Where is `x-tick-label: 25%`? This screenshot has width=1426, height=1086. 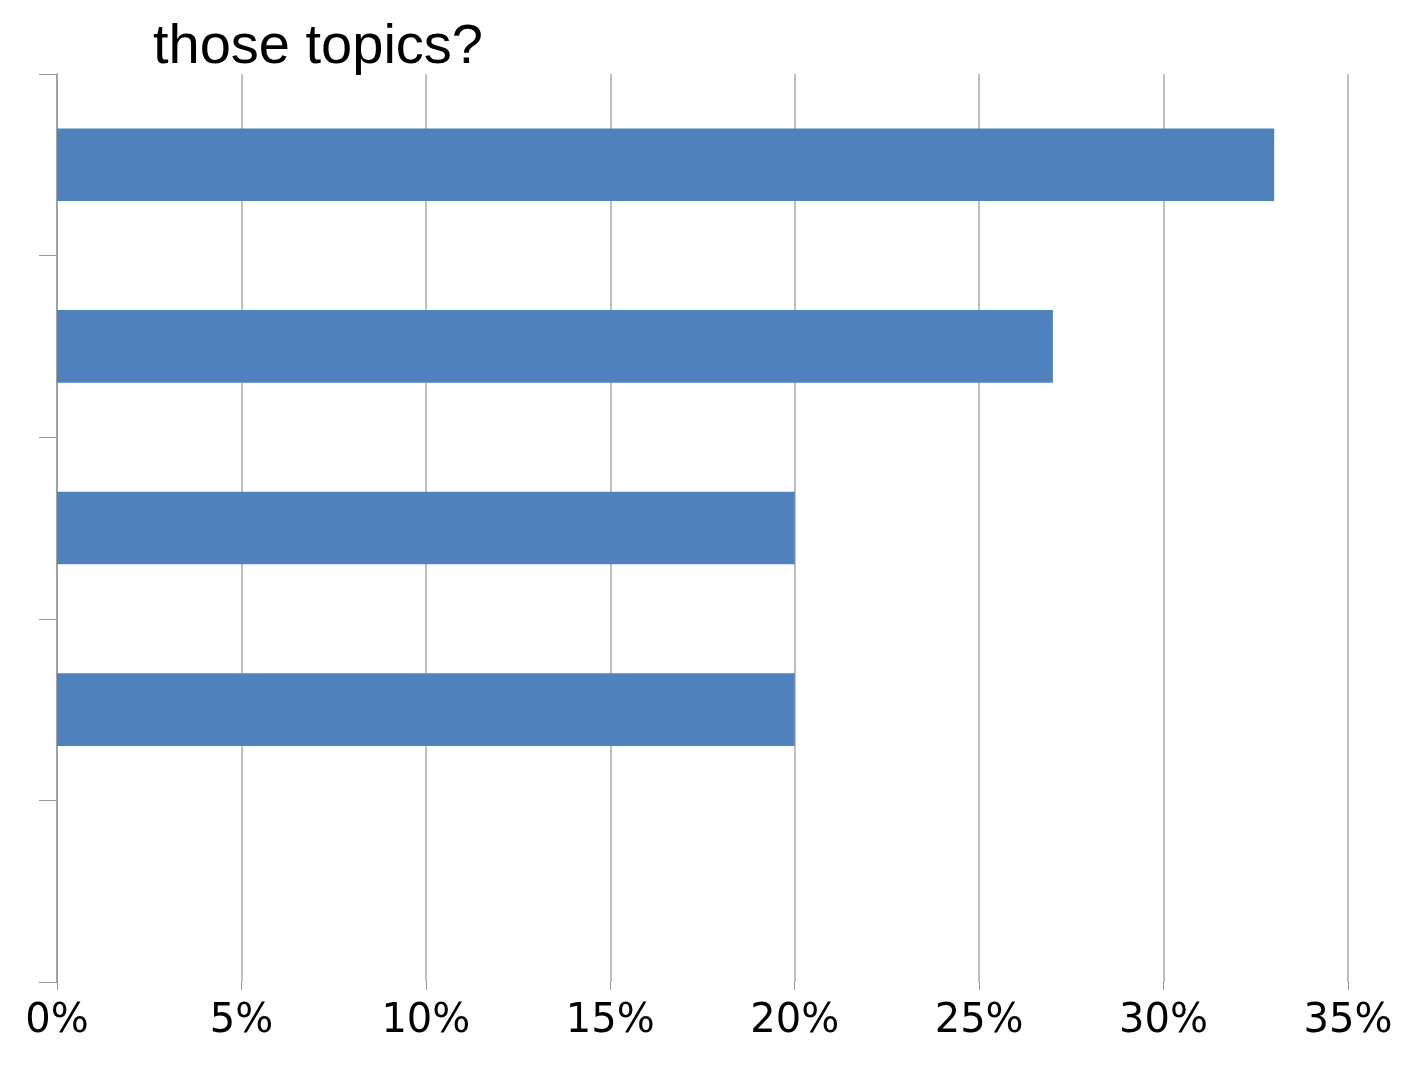 x-tick-label: 25% is located at coordinates (979, 1018).